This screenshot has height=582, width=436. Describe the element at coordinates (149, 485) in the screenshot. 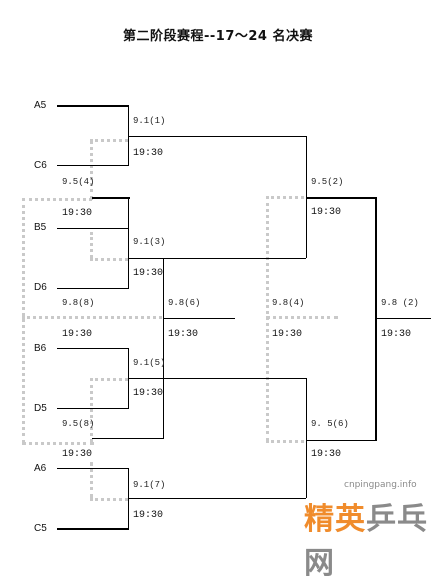

I see `match-date: 9.1(7)` at that location.